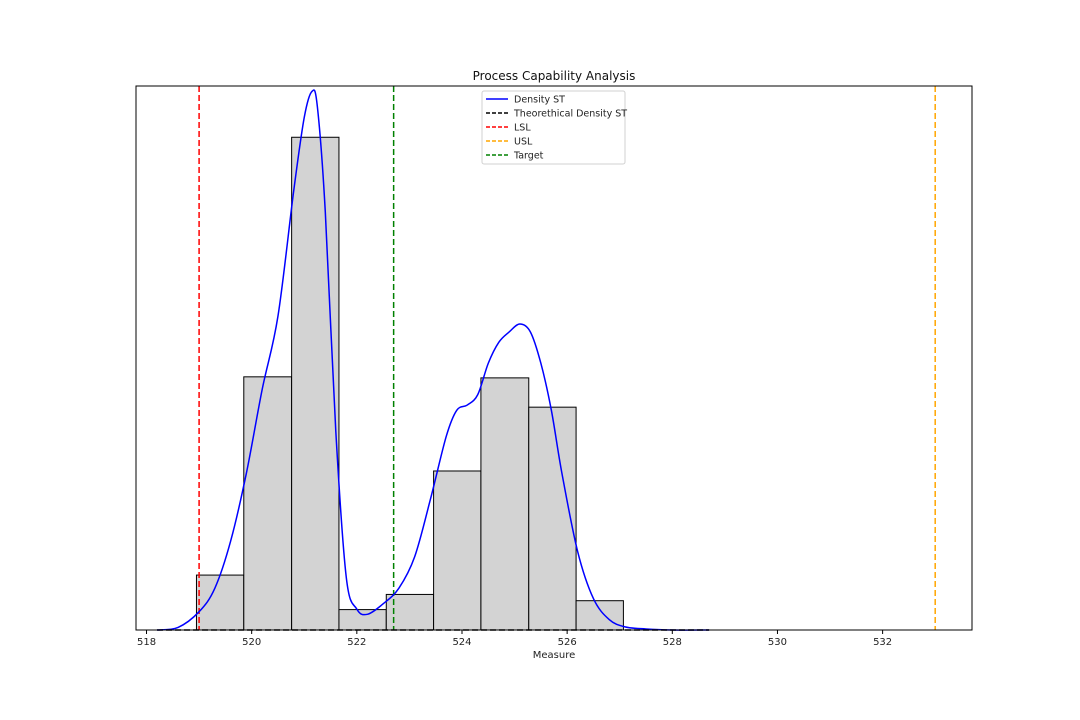 This screenshot has width=1080, height=720. Describe the element at coordinates (672, 642) in the screenshot. I see `x-tick-label: 528` at that location.